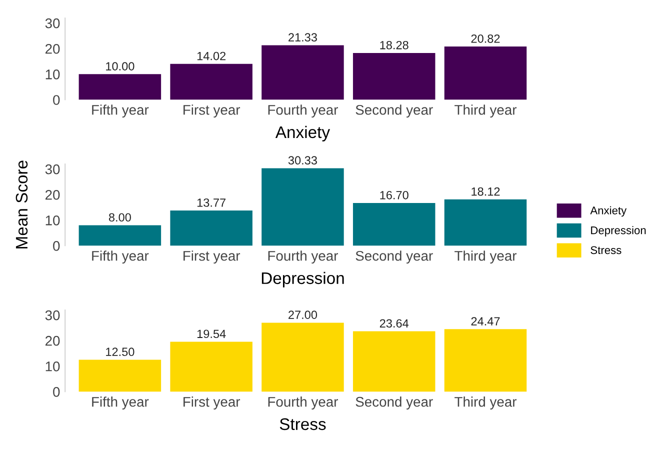  I want to click on x-axis-title: Stress, so click(303, 424).